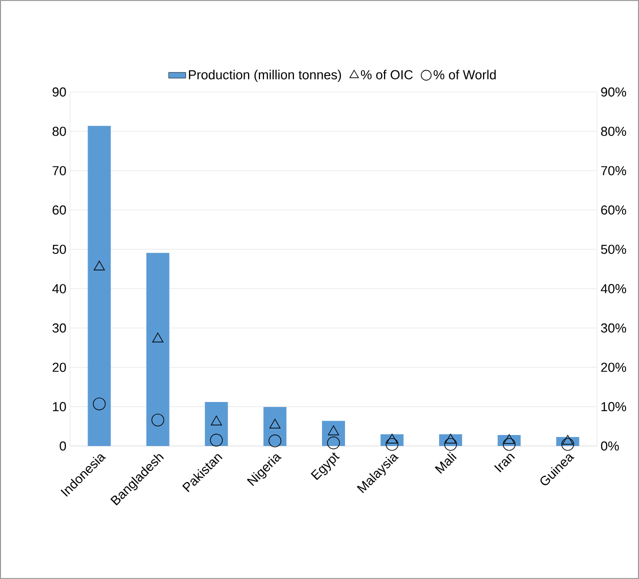 The width and height of the screenshot is (639, 579). What do you see at coordinates (59, 367) in the screenshot?
I see `y-tick-label: 20` at bounding box center [59, 367].